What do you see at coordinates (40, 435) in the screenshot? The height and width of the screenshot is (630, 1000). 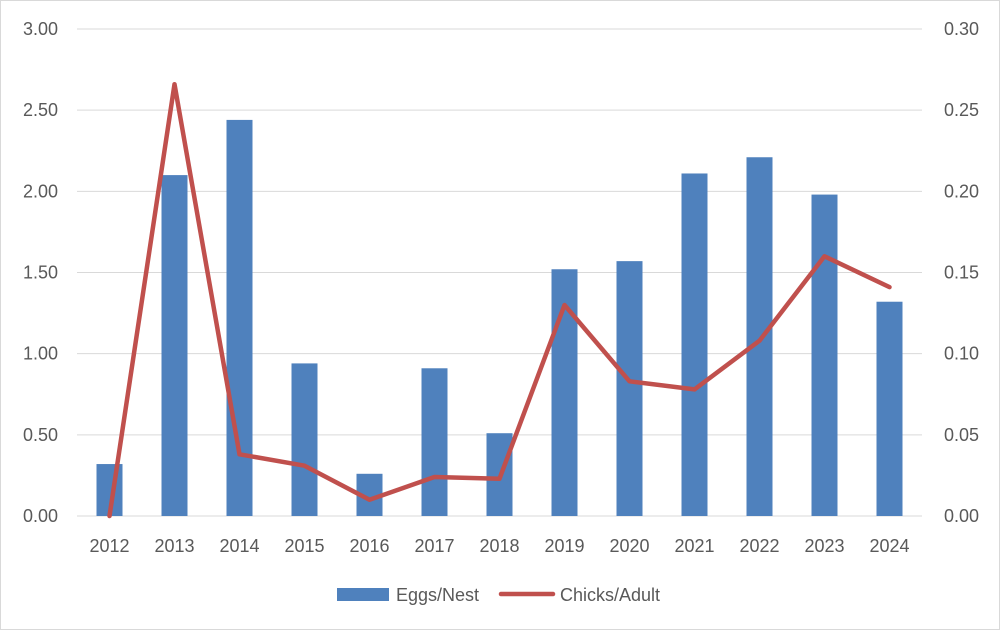 I see `left-axis-tick-label: 0.50` at bounding box center [40, 435].